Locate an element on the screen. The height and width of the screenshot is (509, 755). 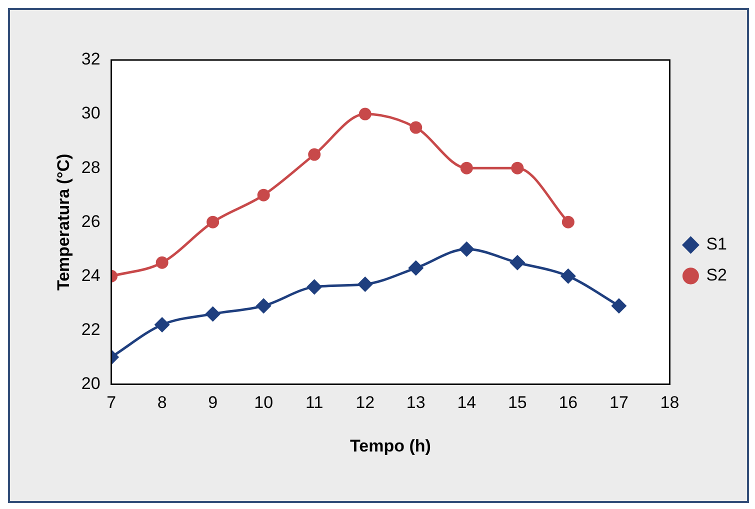
y-tick-label: 20 is located at coordinates (90, 383).